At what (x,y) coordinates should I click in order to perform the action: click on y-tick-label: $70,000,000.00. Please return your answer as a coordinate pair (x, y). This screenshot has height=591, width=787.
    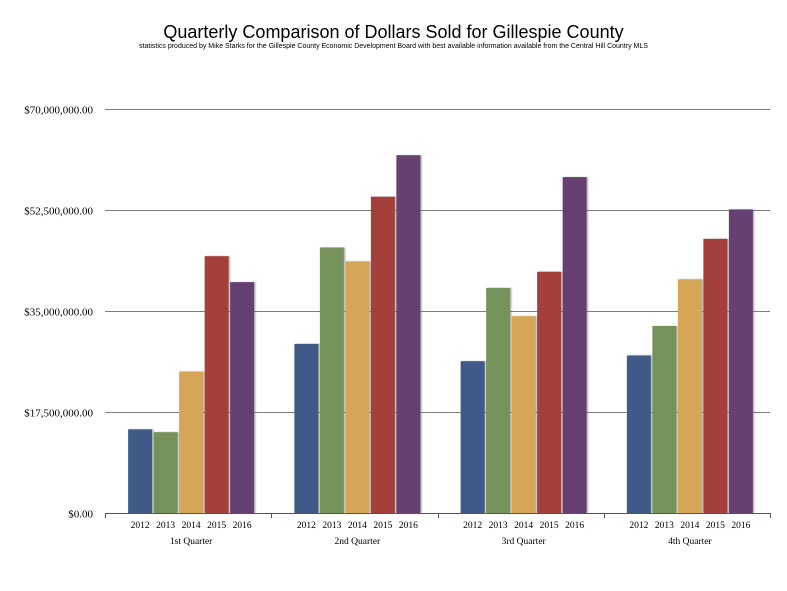
    Looking at the image, I should click on (58, 111).